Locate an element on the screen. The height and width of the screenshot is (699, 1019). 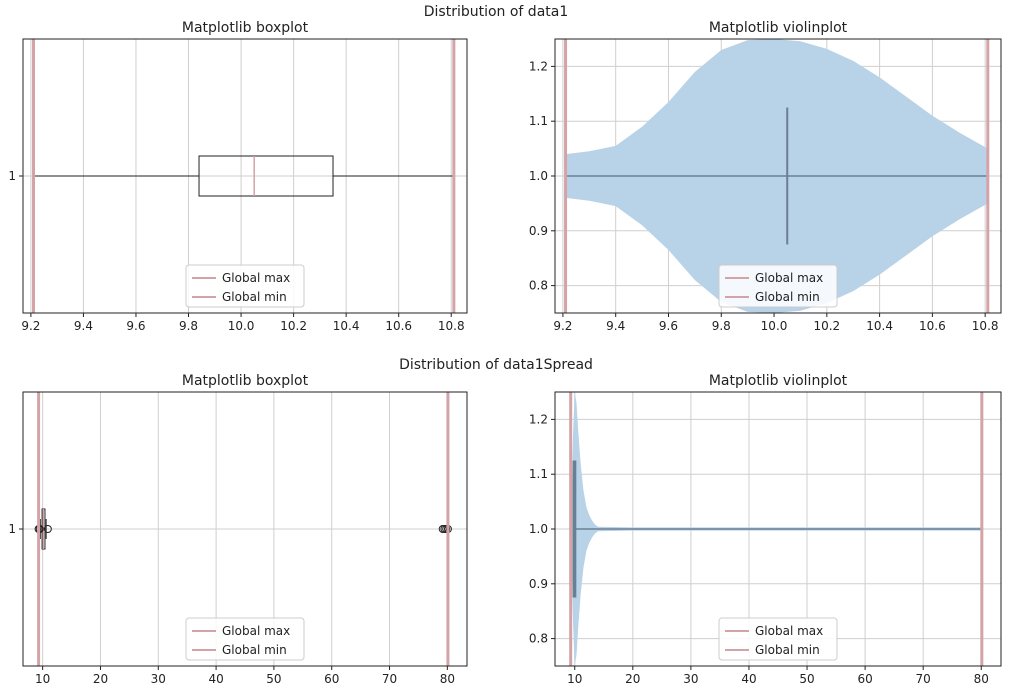
suptitle-top: Distribution of data1 is located at coordinates (496, 12).